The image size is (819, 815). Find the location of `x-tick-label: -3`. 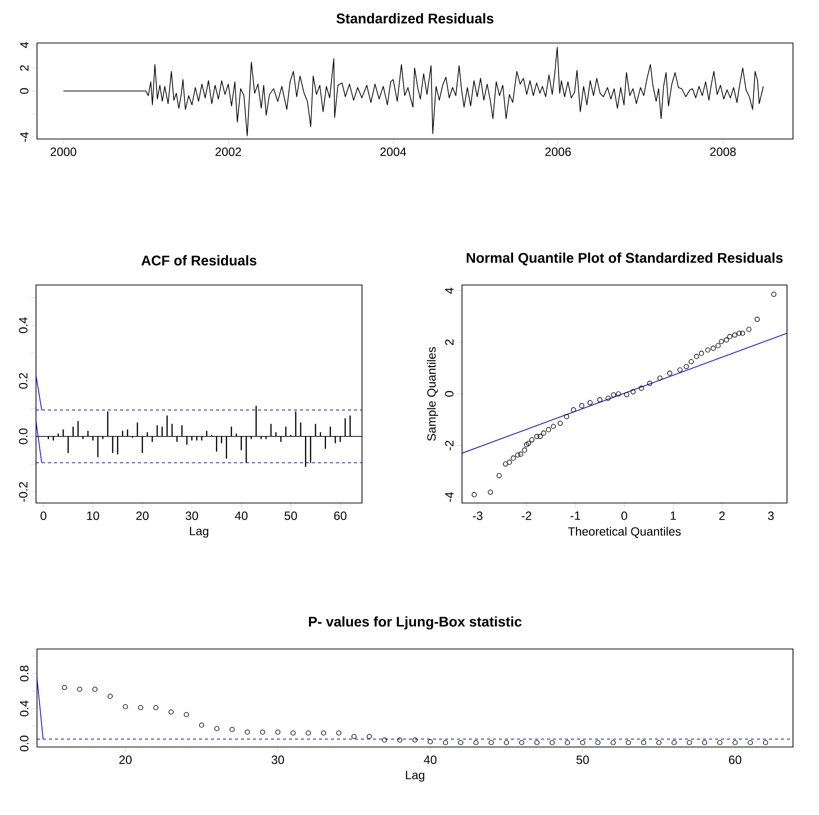

x-tick-label: -3 is located at coordinates (477, 516).